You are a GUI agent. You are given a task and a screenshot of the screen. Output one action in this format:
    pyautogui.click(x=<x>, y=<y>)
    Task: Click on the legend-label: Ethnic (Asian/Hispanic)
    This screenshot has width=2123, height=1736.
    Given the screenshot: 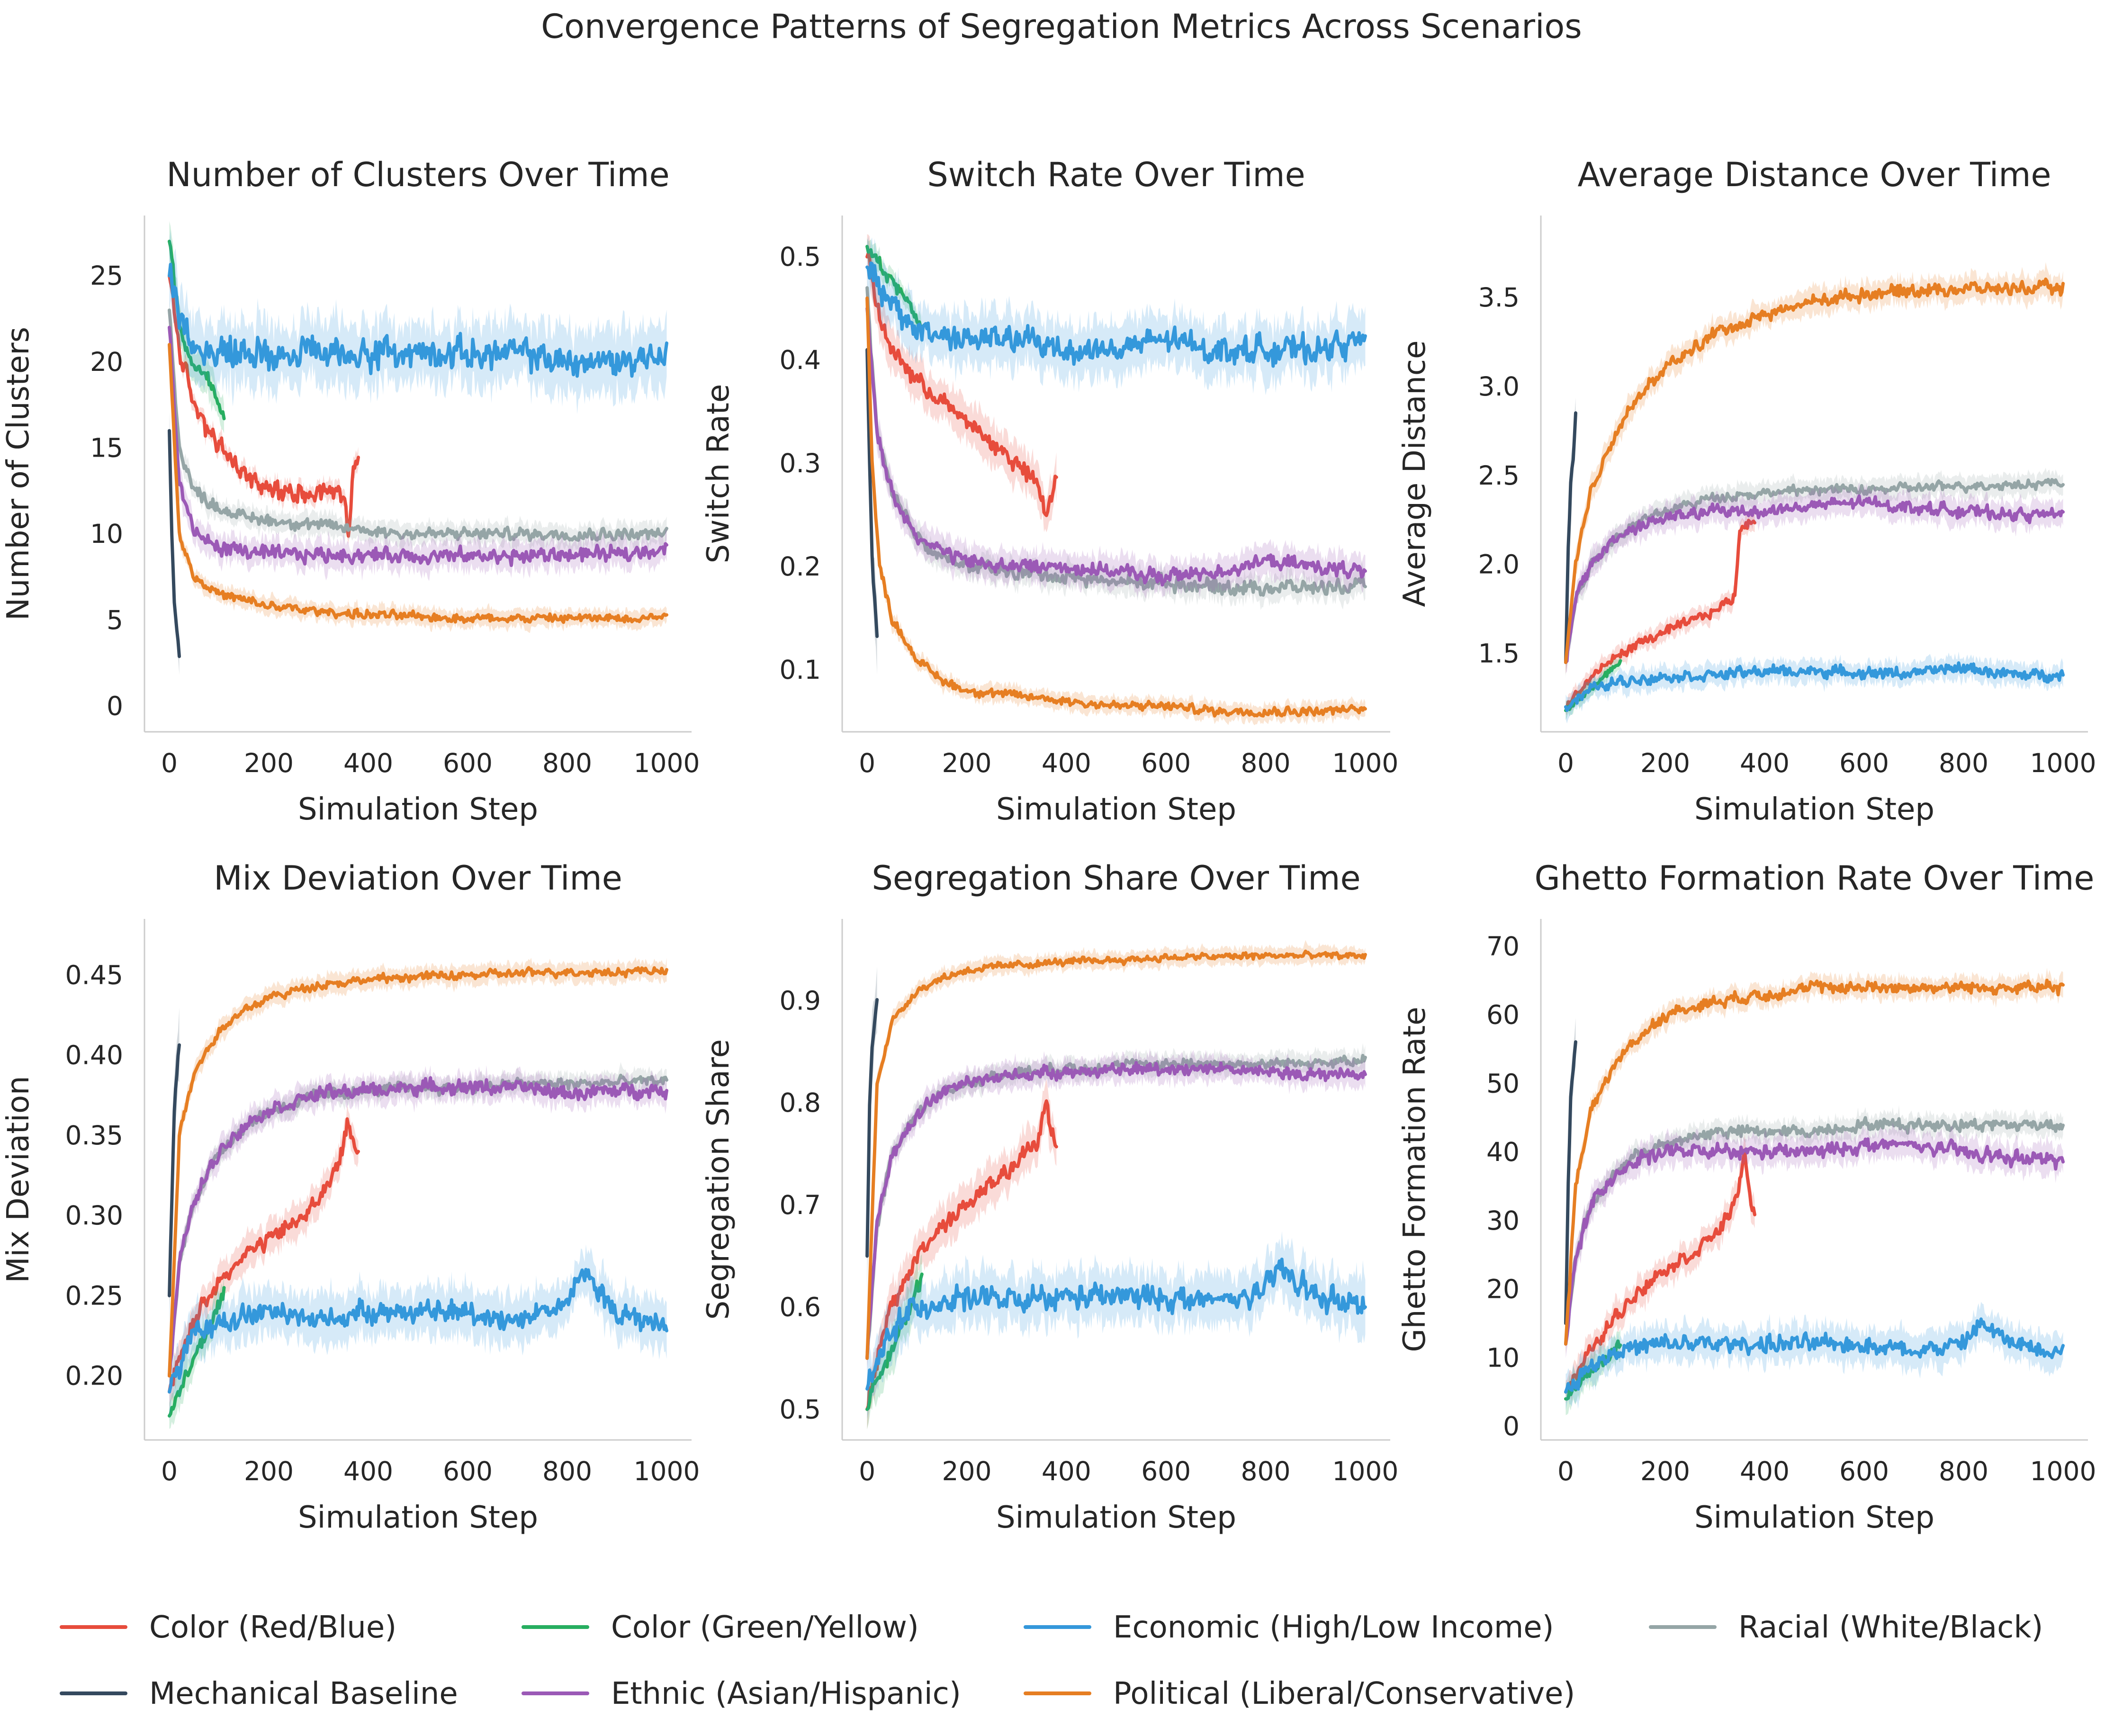 What is the action you would take?
    pyautogui.click(x=786, y=1693)
    